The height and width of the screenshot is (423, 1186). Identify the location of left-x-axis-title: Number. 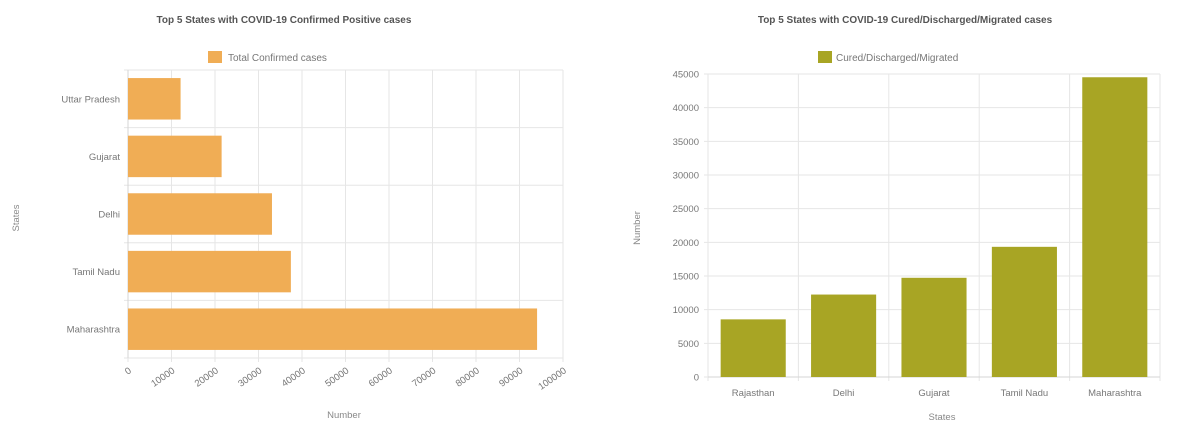
(344, 415).